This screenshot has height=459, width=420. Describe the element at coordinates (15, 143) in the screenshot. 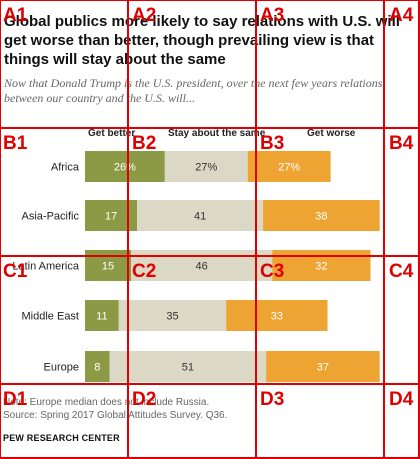

I see `grid-cell-label: B1` at that location.